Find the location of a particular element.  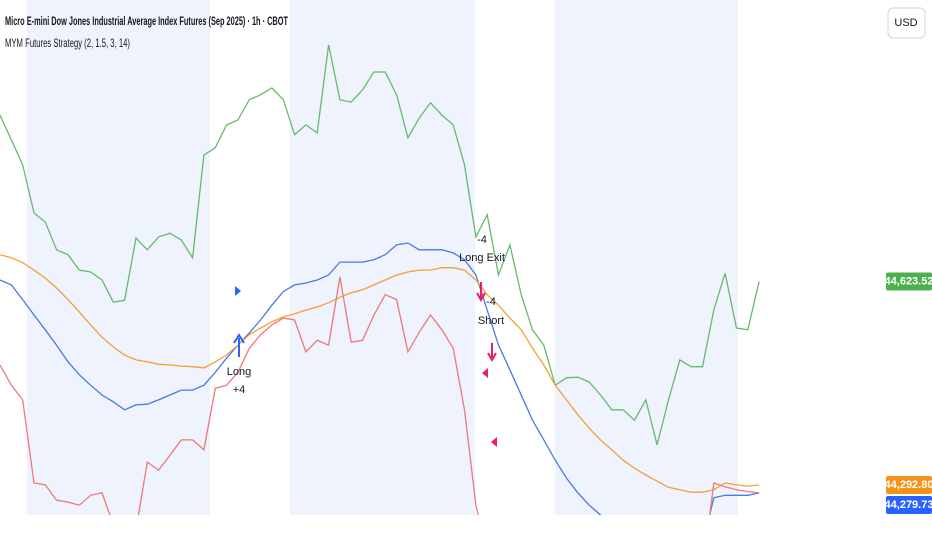

price-label: 44,292.80 is located at coordinates (908, 485).